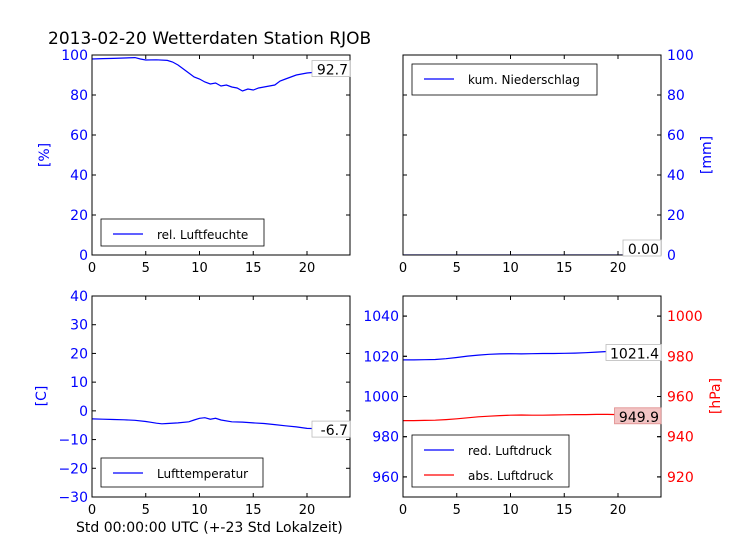 This screenshot has height=552, width=736. Describe the element at coordinates (209, 528) in the screenshot. I see `x-axis-label: Std 00:00:00 UTC (+-23 Std Lokalzeit)` at that location.